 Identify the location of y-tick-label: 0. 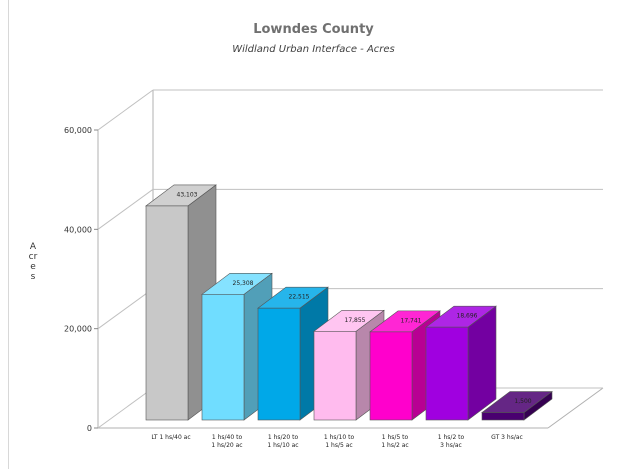
(89, 428).